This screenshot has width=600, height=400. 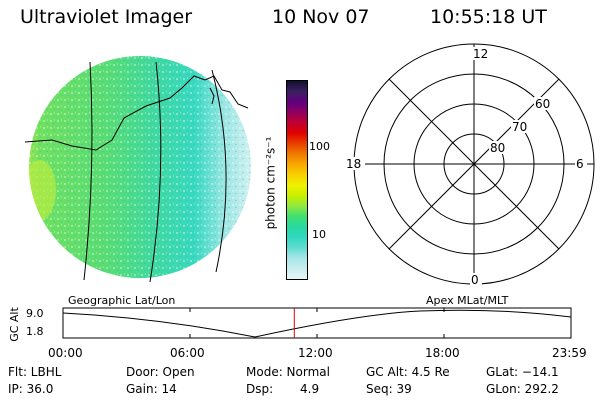 What do you see at coordinates (122, 300) in the screenshot?
I see `timeline-left-title: Geographic Lat/Lon` at bounding box center [122, 300].